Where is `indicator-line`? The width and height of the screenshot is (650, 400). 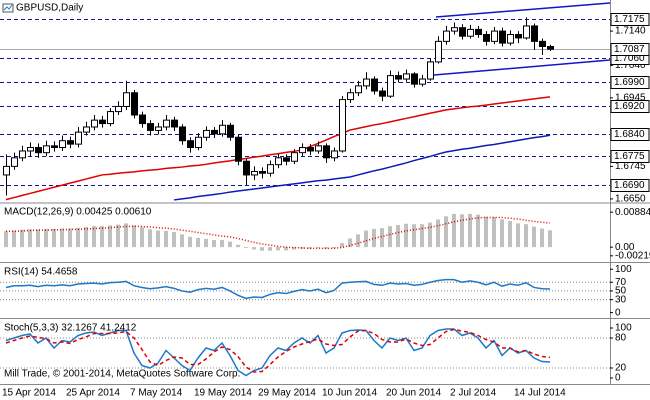 indicator-line is located at coordinates (278, 289).